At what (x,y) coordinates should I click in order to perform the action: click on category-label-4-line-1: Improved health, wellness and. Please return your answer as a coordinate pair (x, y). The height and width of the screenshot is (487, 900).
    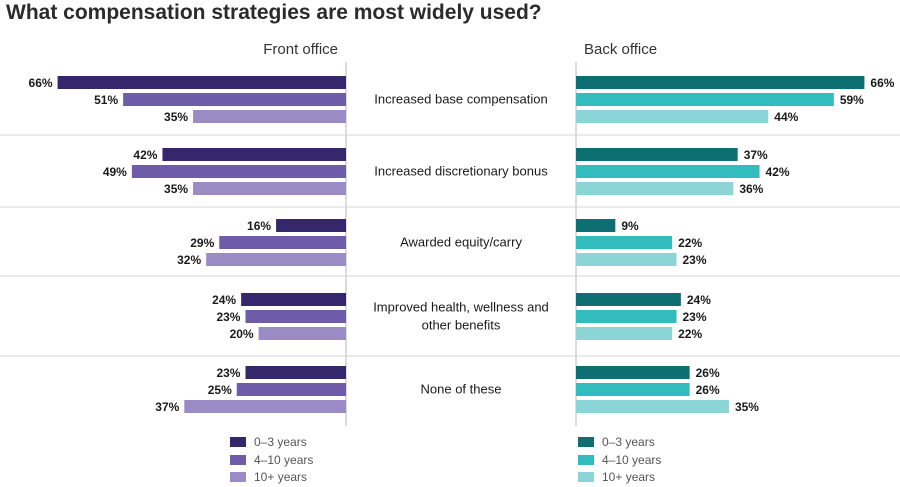
    Looking at the image, I should click on (461, 307).